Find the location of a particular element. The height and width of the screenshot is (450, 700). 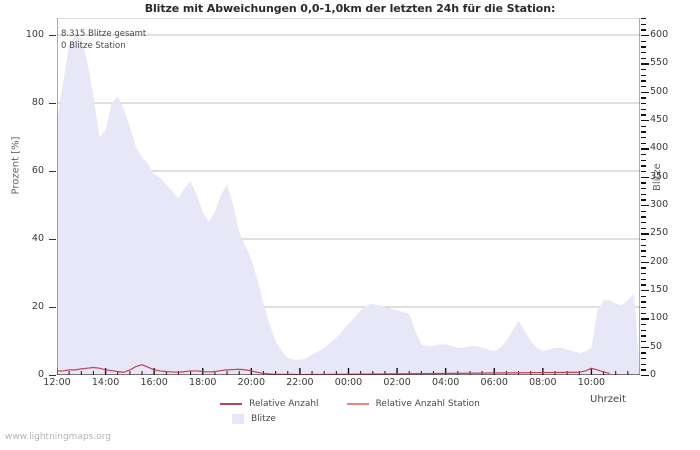

x-tick-label: 08:00 is located at coordinates (543, 382).